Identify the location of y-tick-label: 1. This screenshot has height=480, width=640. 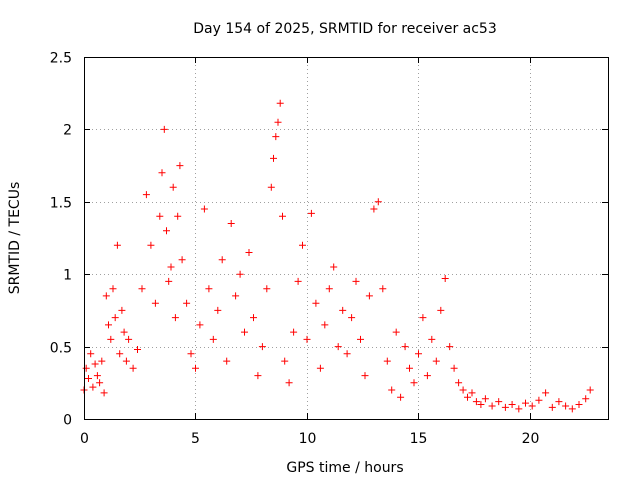
(67, 276).